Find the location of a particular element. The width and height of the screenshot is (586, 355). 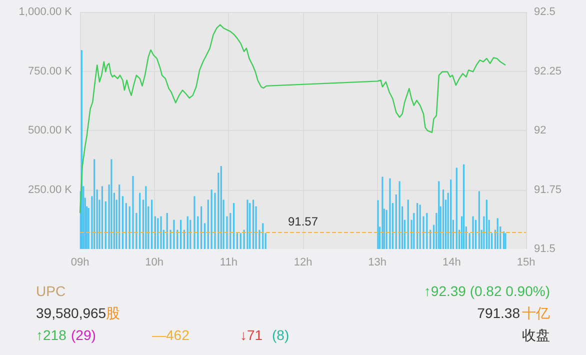

x-tick-label: 12h is located at coordinates (303, 262).